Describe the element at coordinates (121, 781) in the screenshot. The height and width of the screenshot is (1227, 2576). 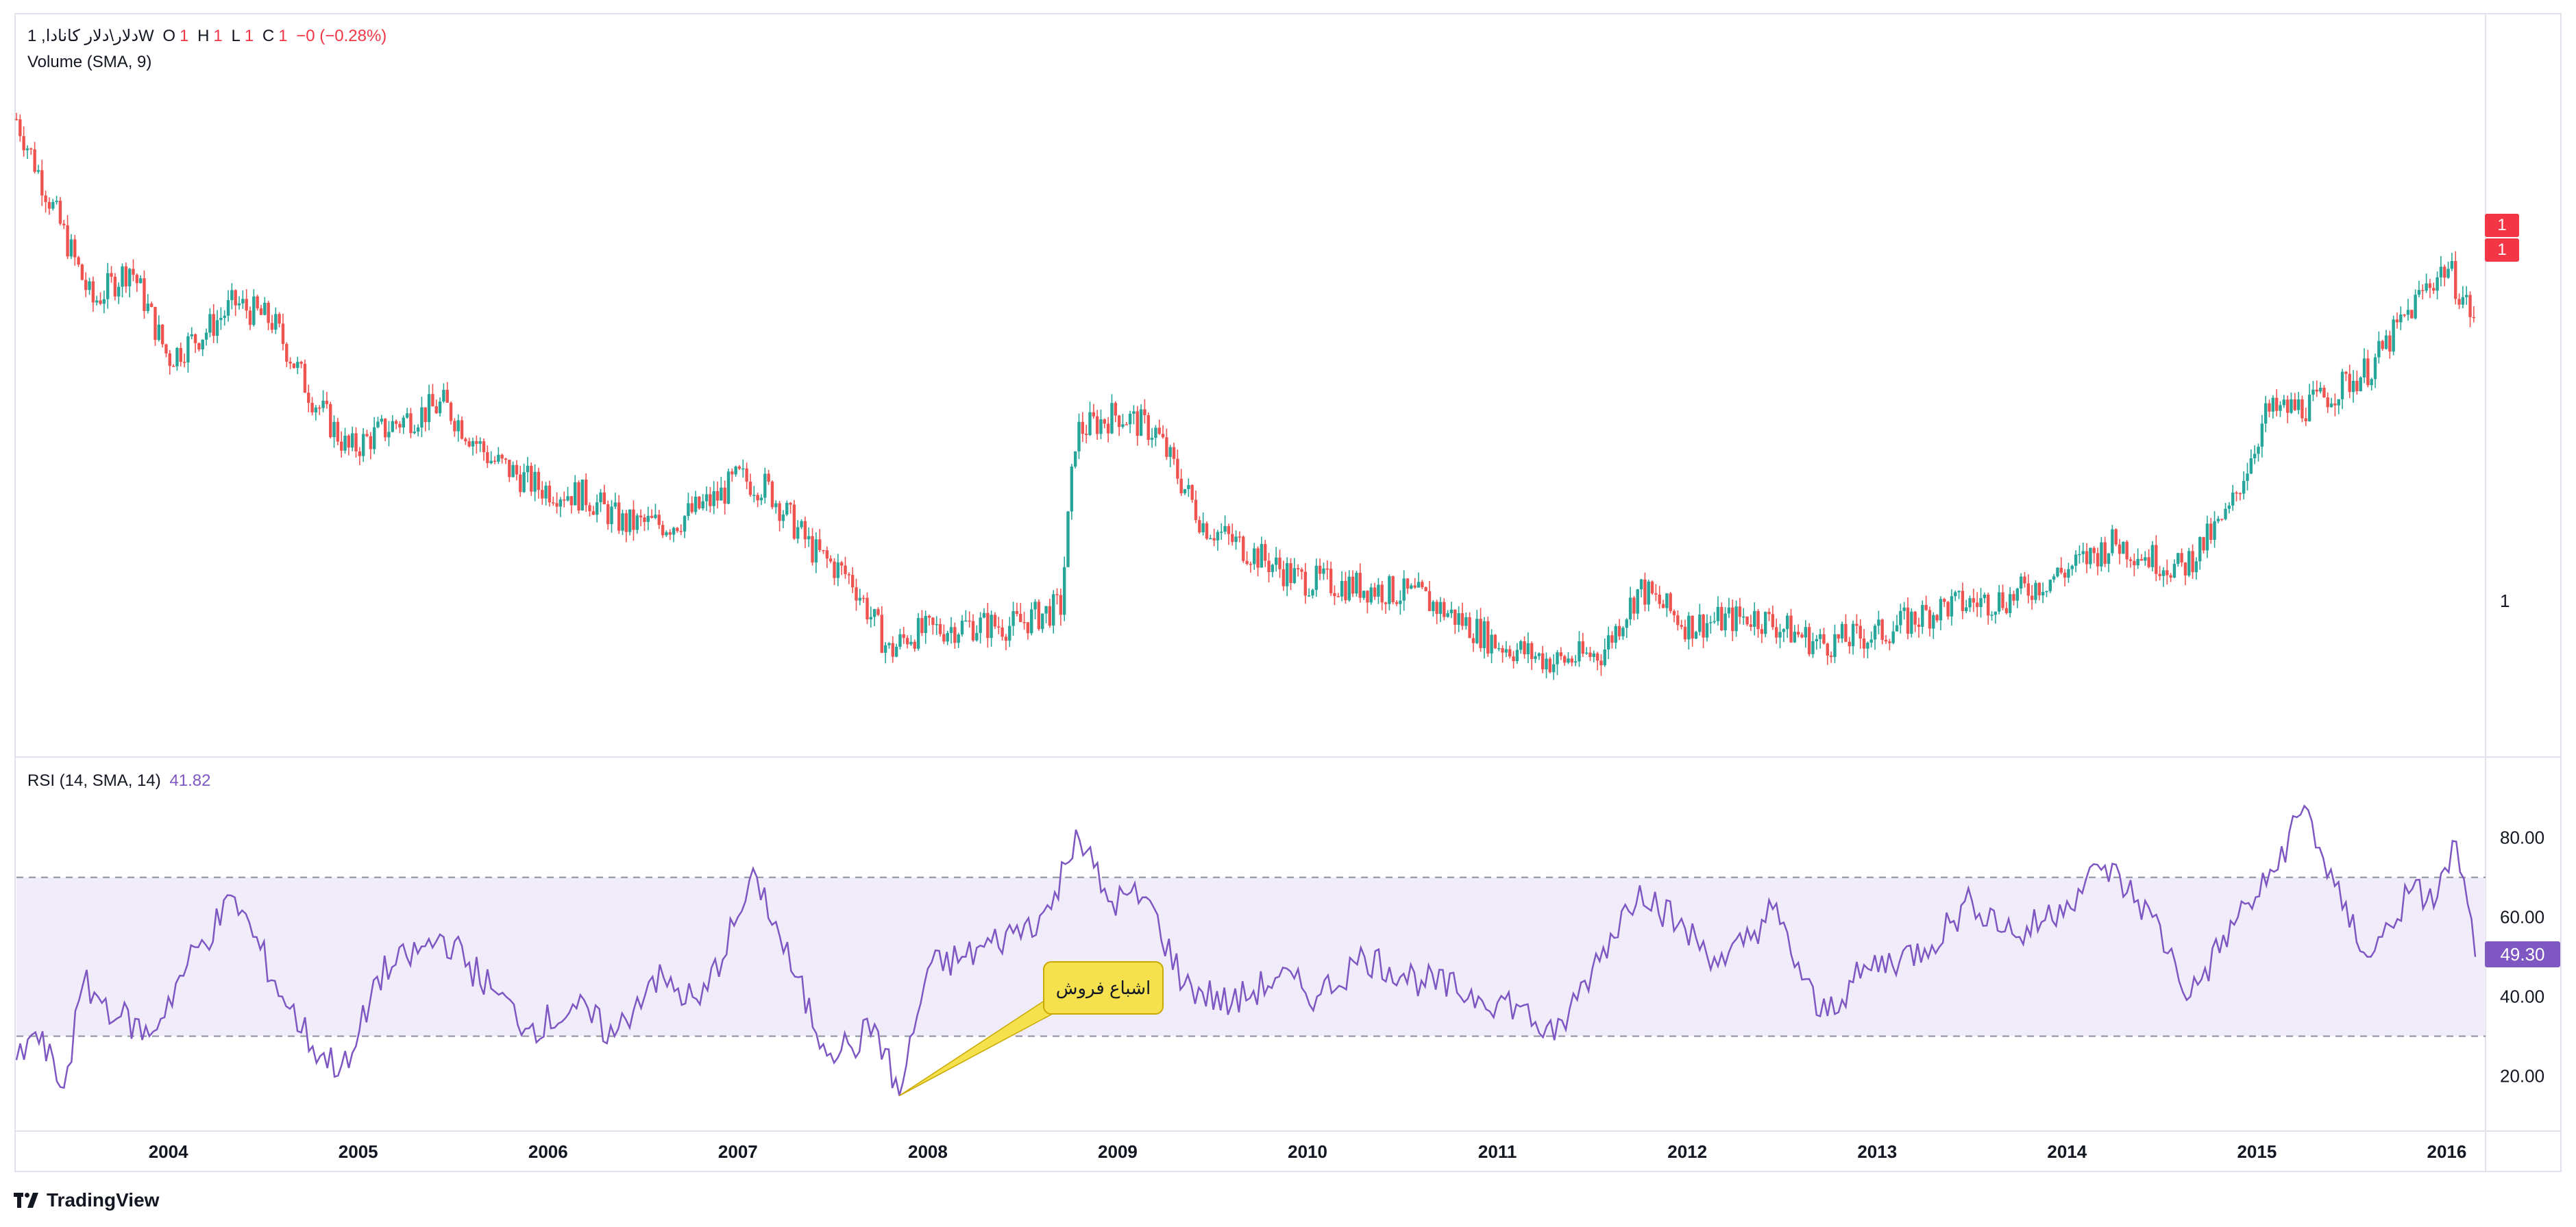
I see `rsi-legend: RSI (14, SMA, 14) 41.82` at that location.